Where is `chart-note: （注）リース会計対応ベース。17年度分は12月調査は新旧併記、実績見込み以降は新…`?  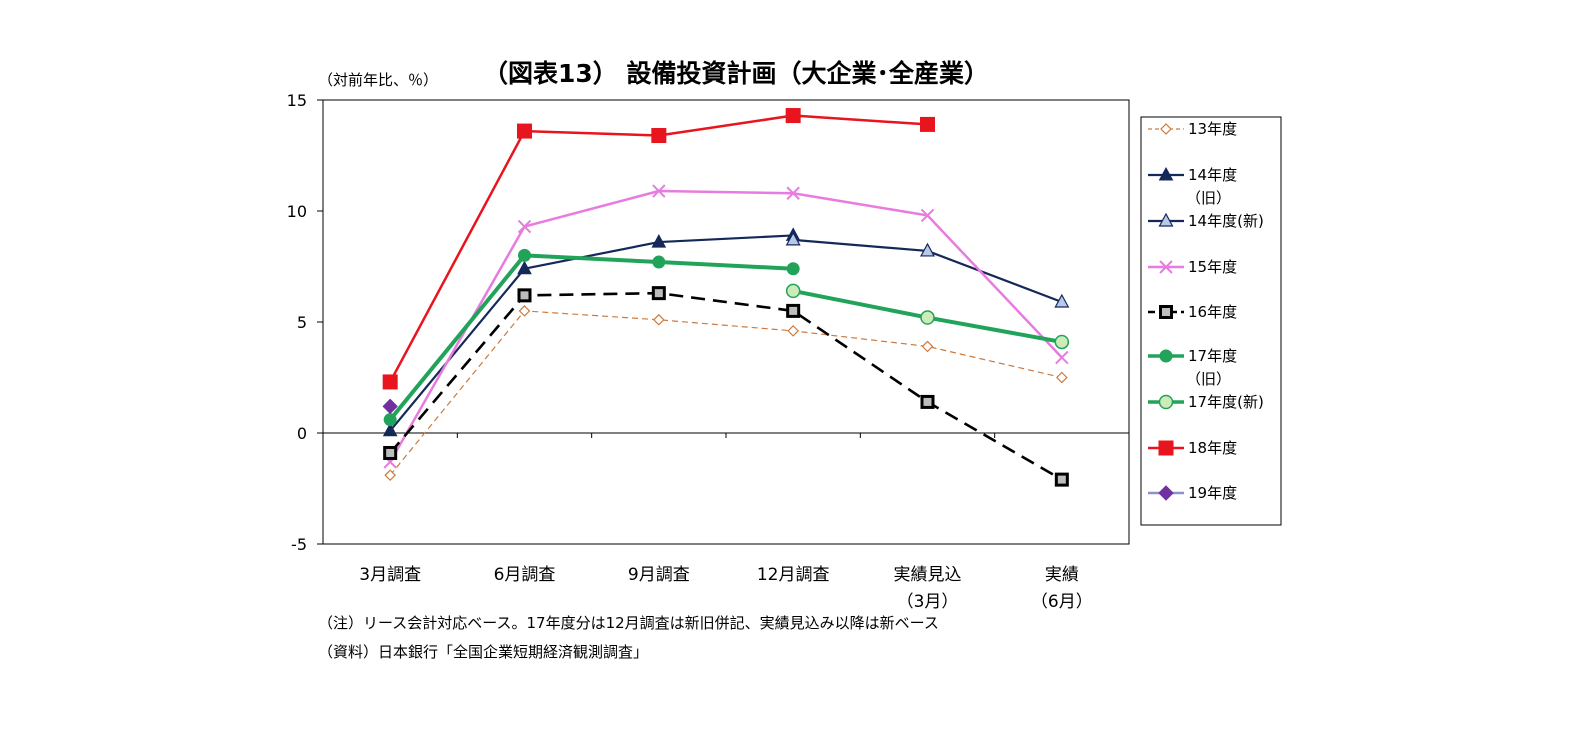
chart-note: （注）リース会計対応ベース。17年度分は12月調査は新旧併記、実績見込み以降は新… is located at coordinates (628, 623).